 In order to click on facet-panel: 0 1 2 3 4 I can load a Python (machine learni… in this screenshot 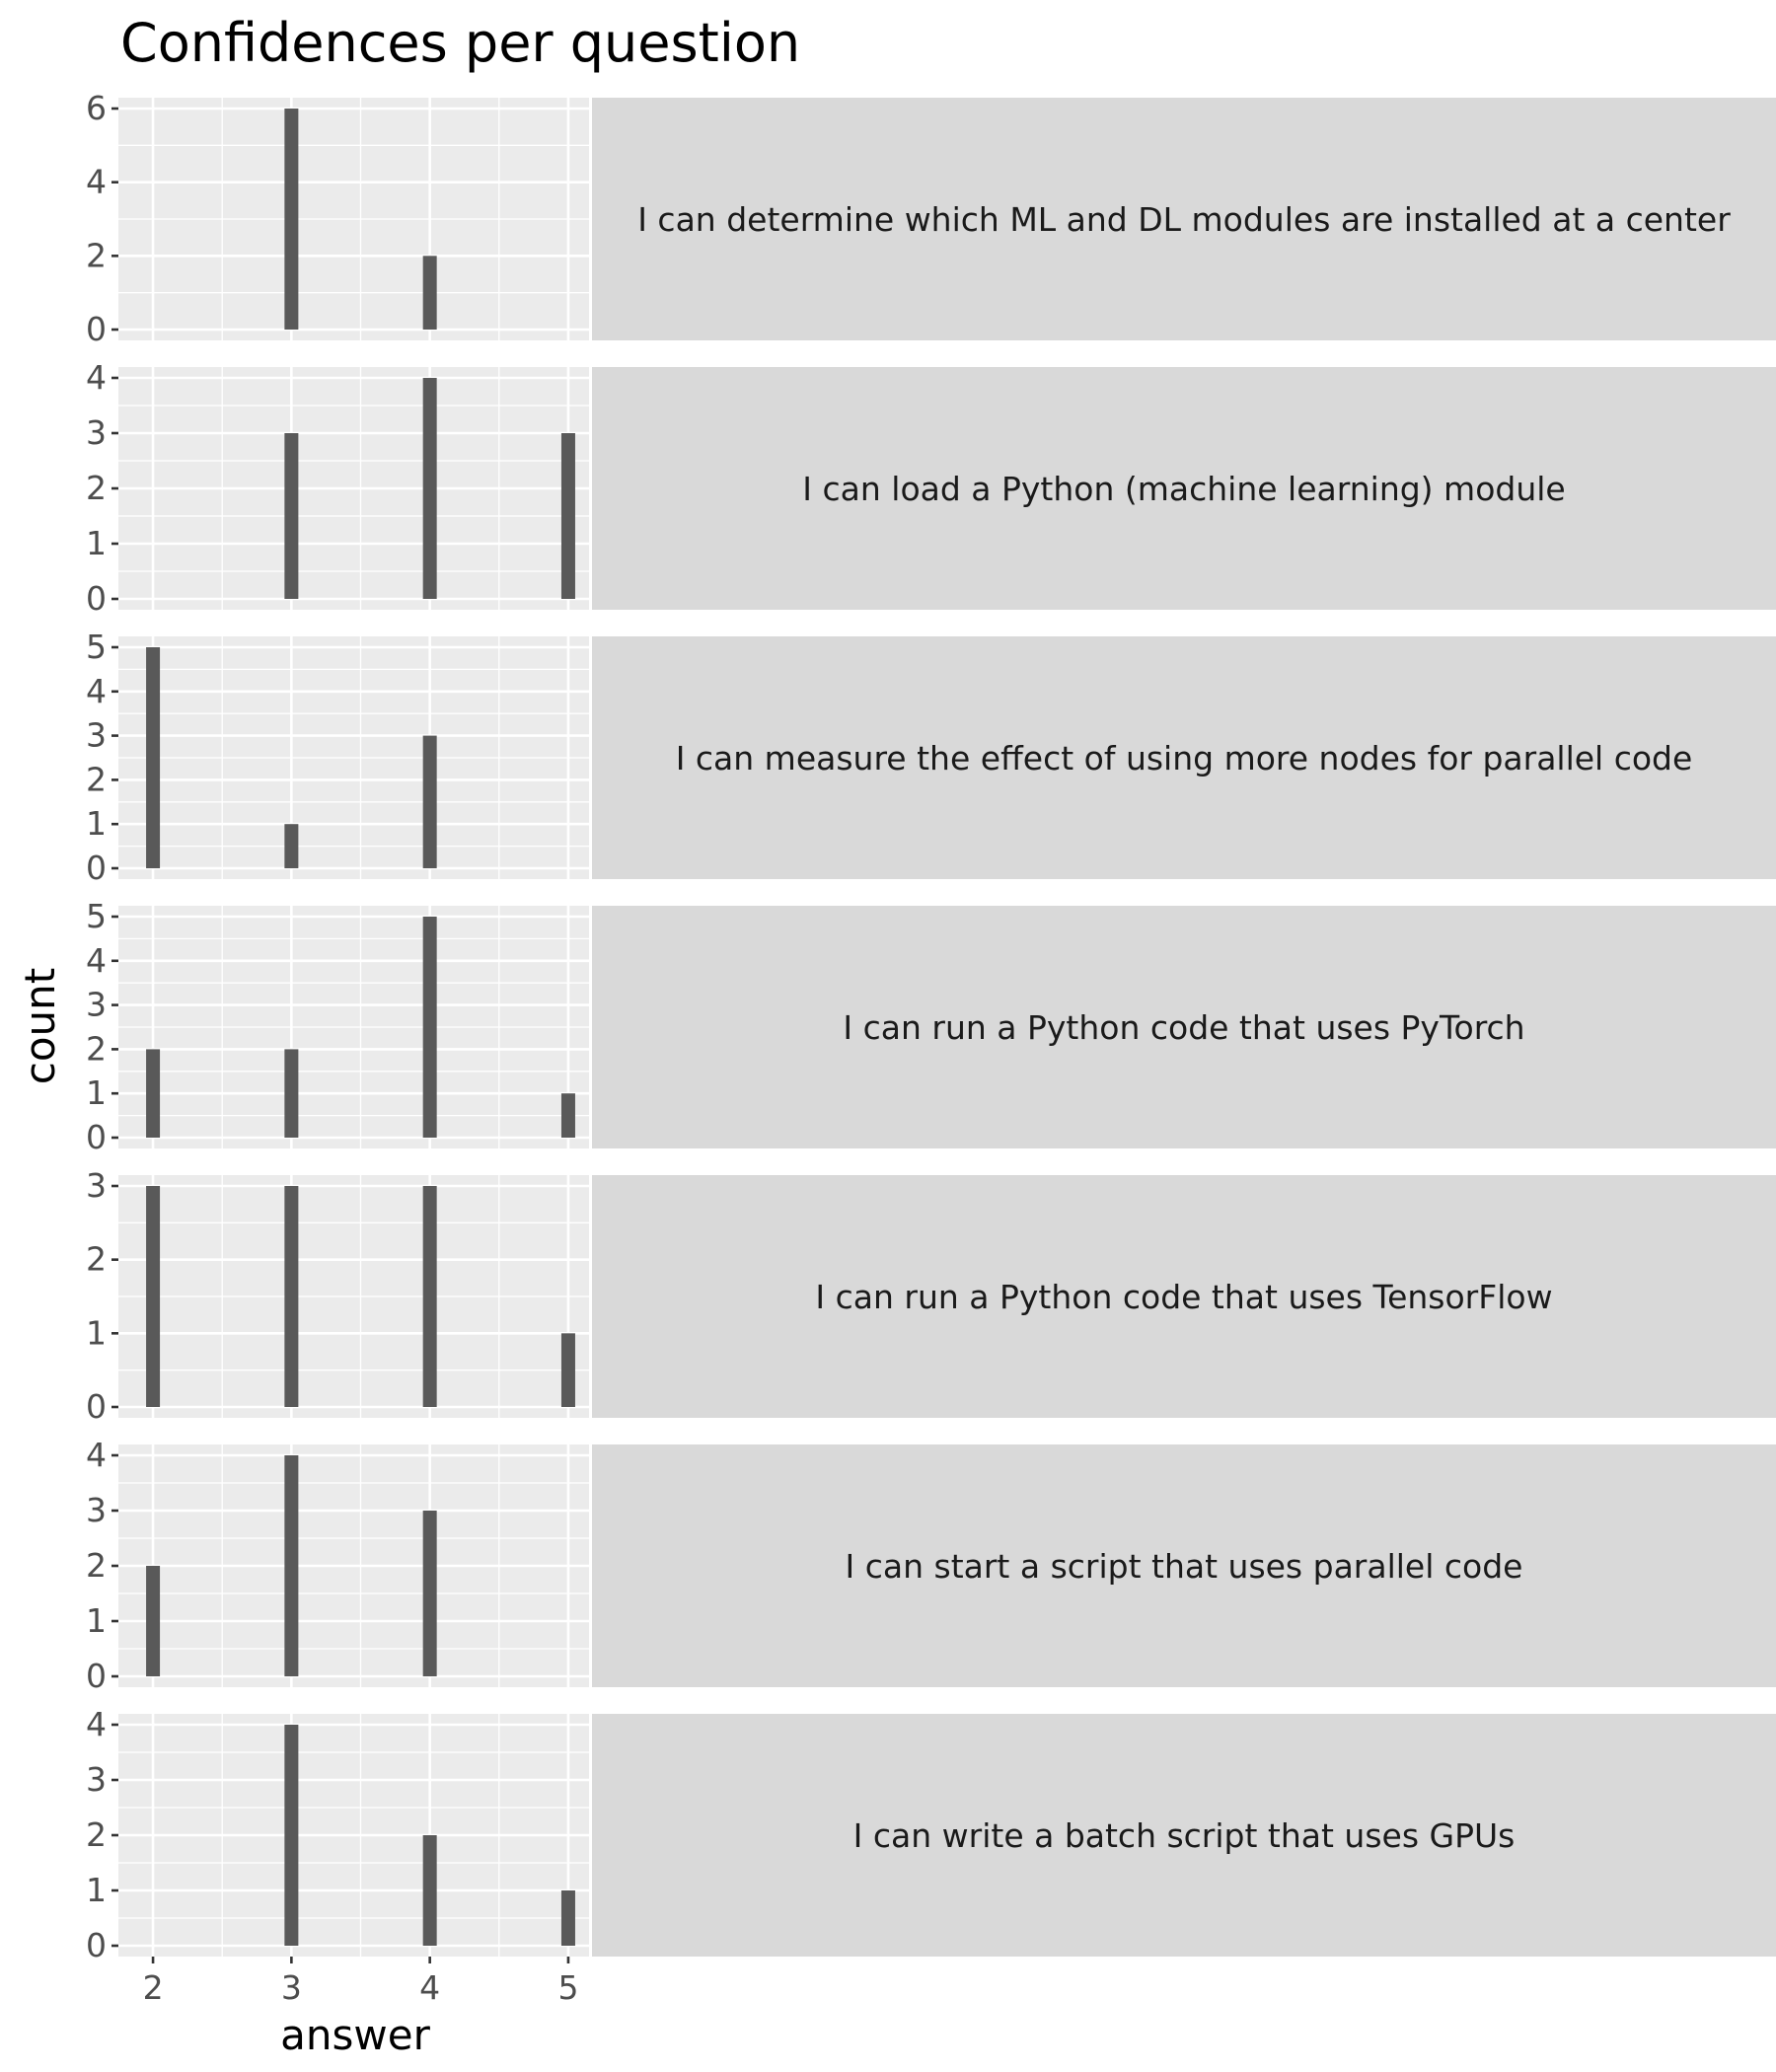, I will do `click(931, 488)`.